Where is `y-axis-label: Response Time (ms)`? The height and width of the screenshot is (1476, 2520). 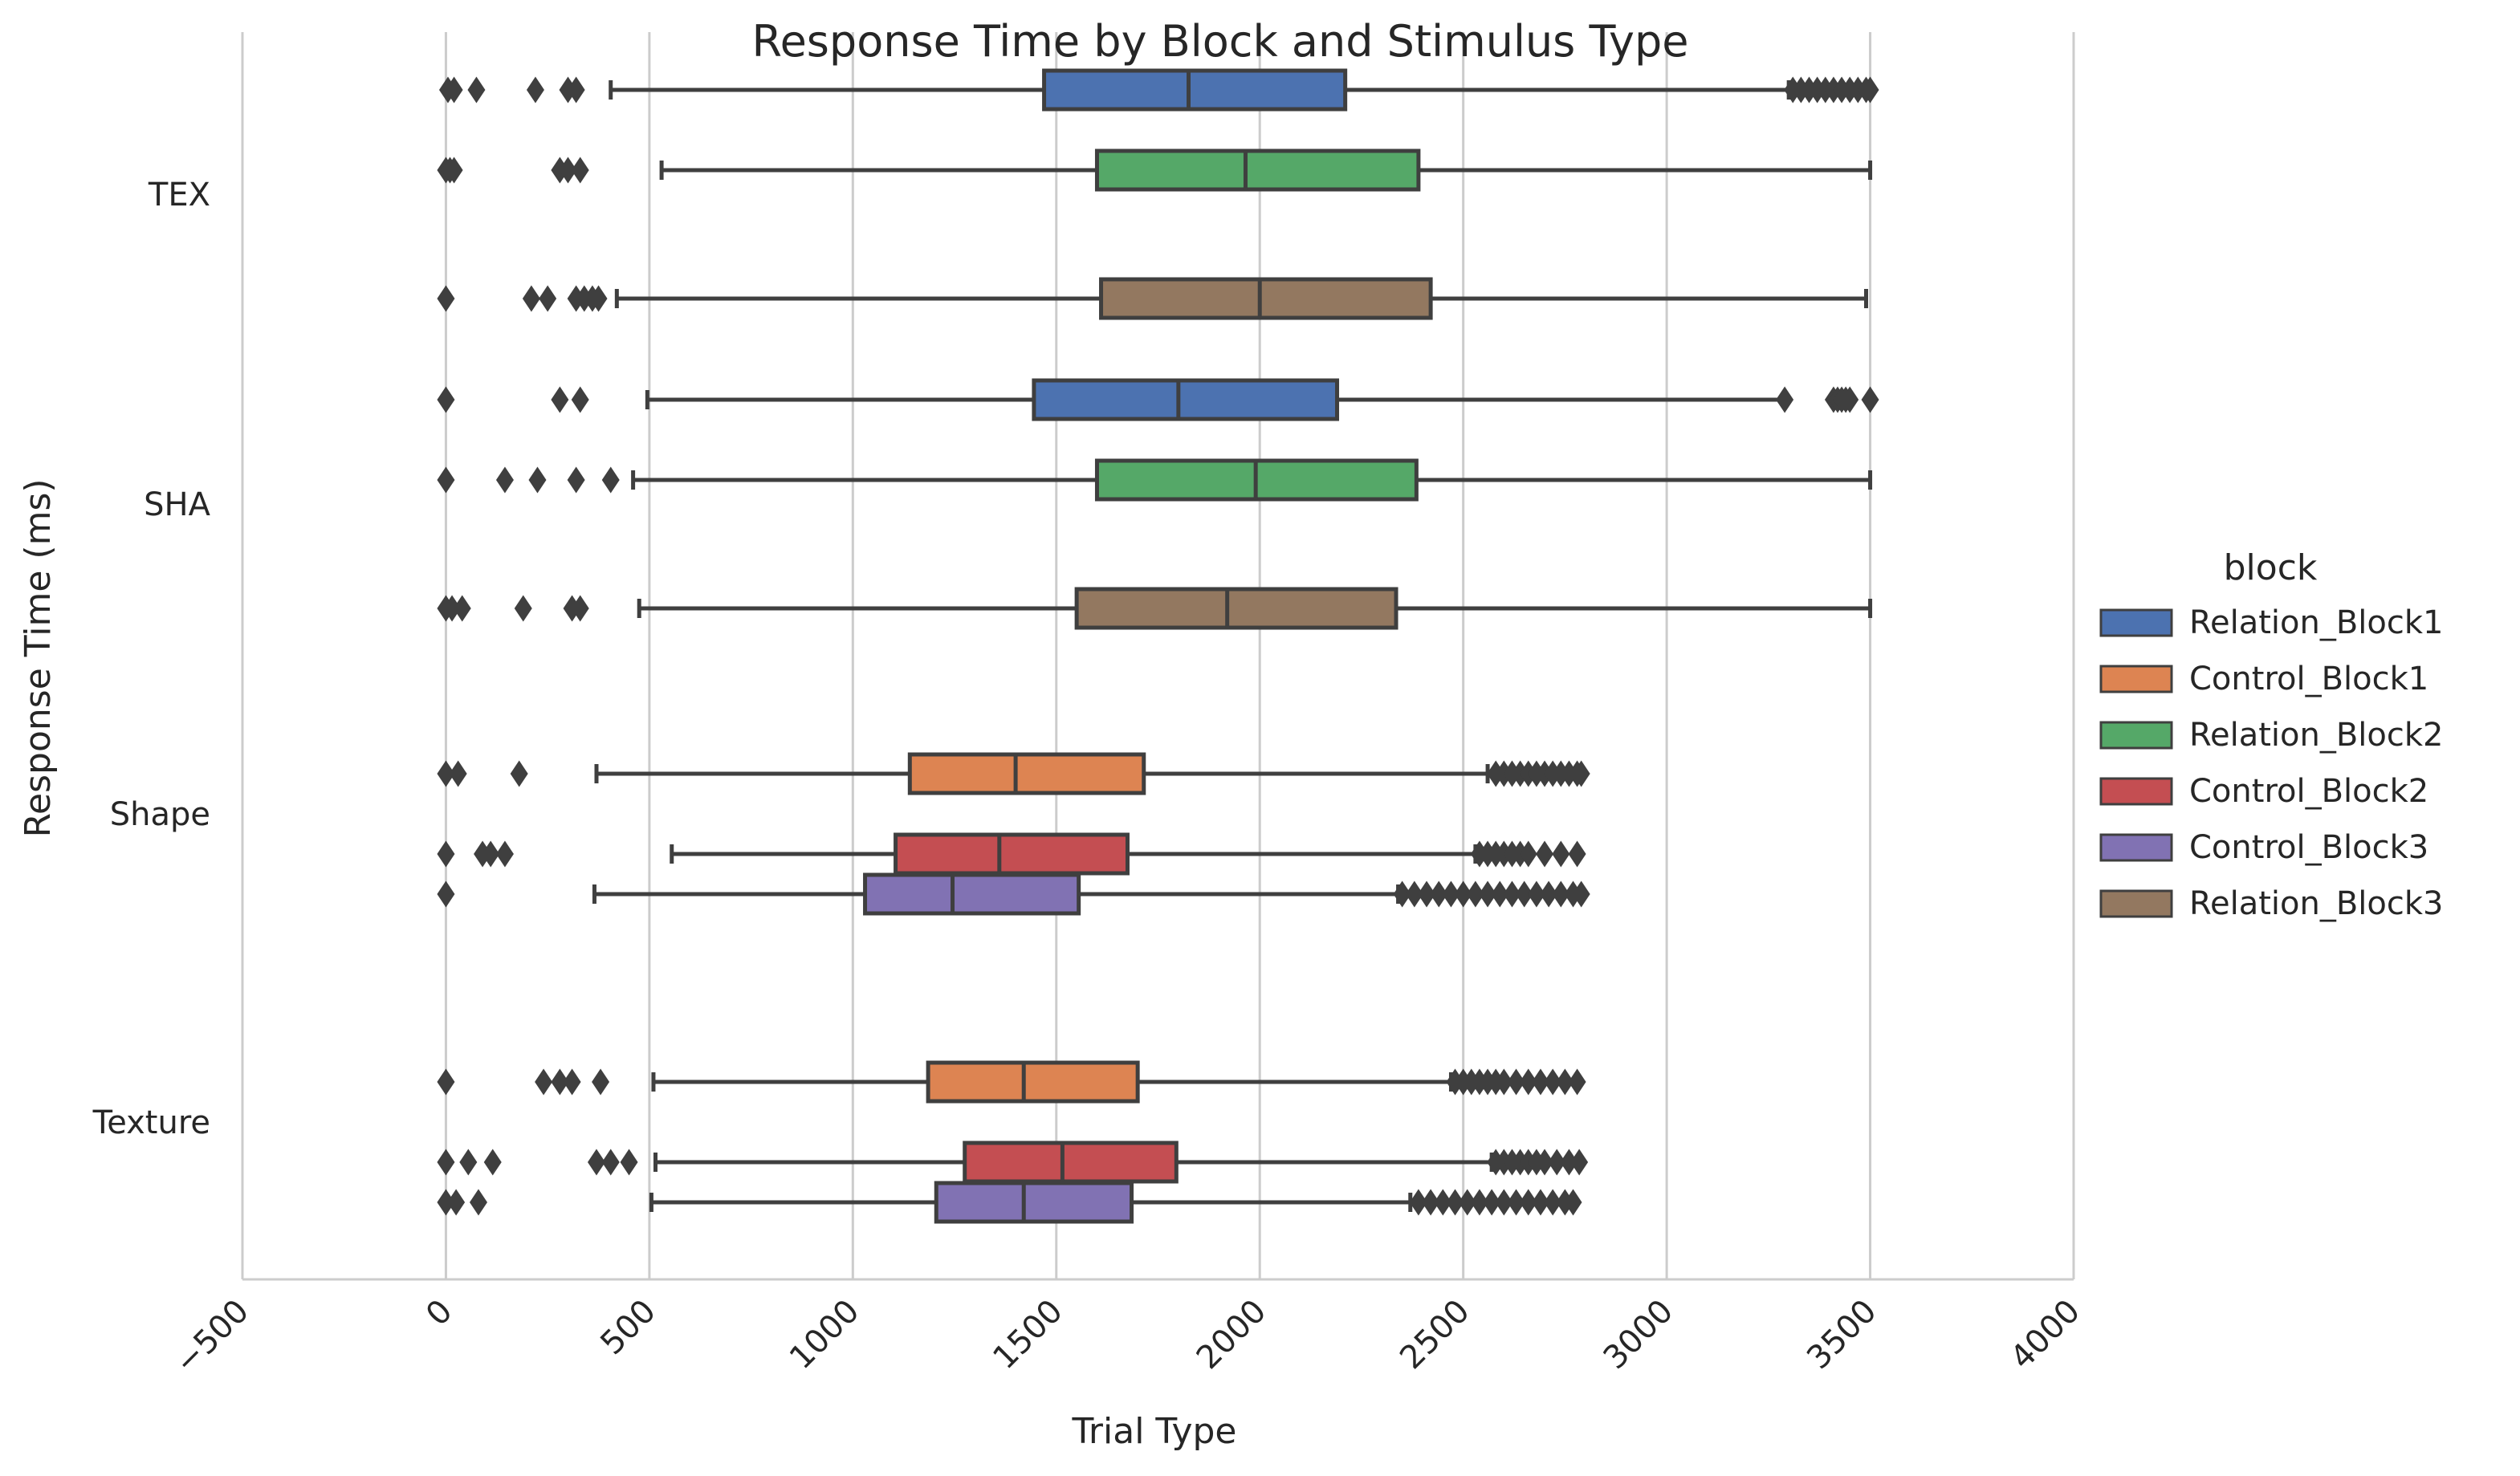
y-axis-label: Response Time (ms) is located at coordinates (38, 657).